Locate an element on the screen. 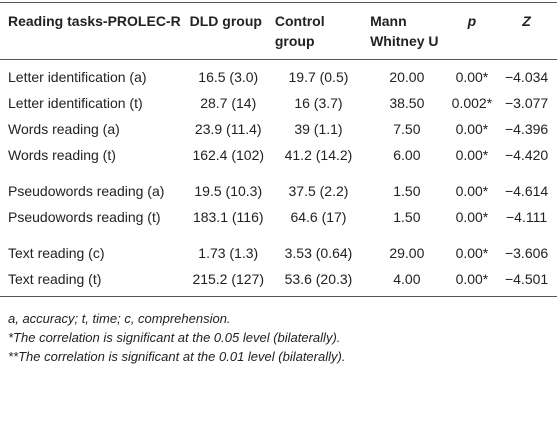 The image size is (557, 427). table-cell: 16.5 (3.0) is located at coordinates (228, 77).